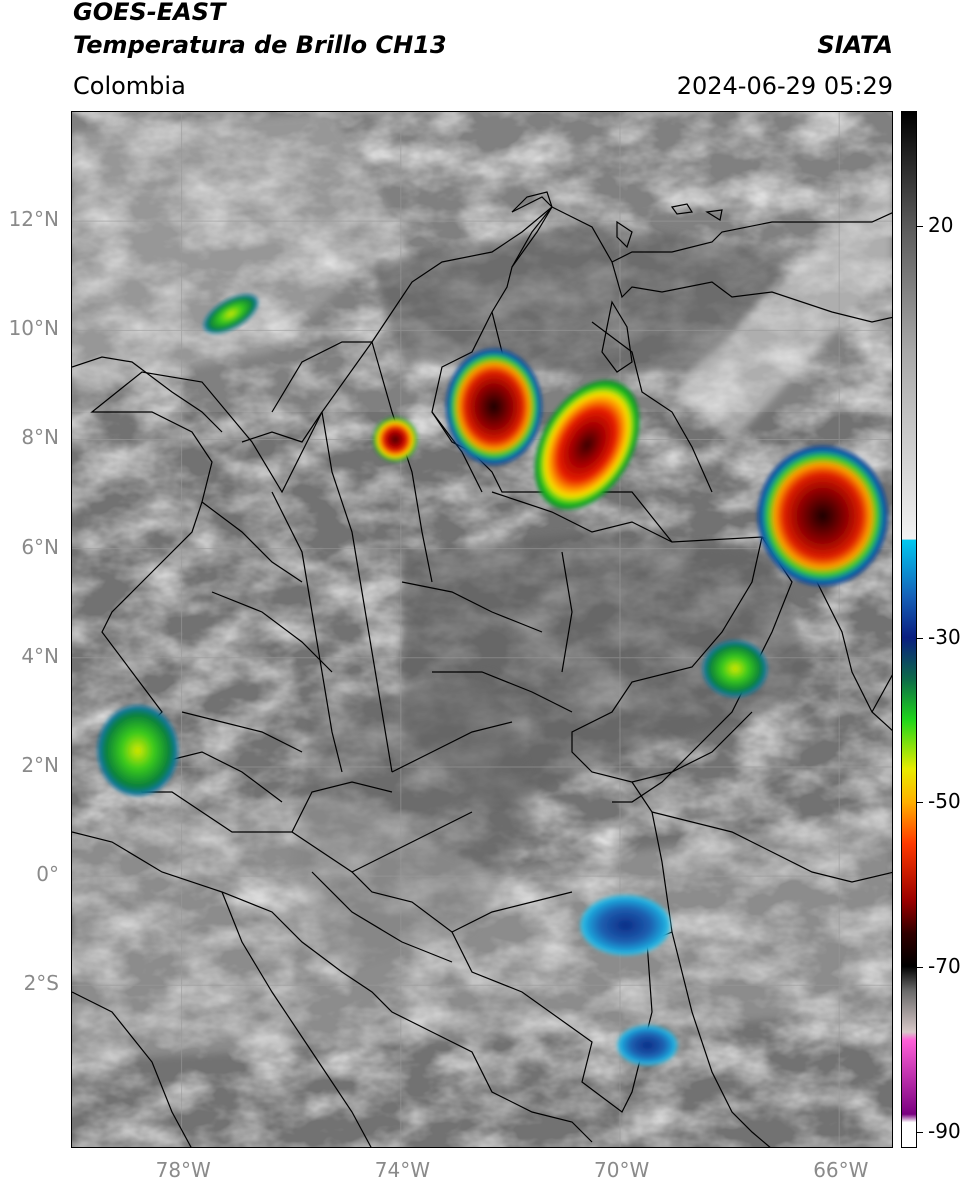 This screenshot has width=966, height=1190. What do you see at coordinates (944, 965) in the screenshot?
I see `colorbar-tick-label: -70` at bounding box center [944, 965].